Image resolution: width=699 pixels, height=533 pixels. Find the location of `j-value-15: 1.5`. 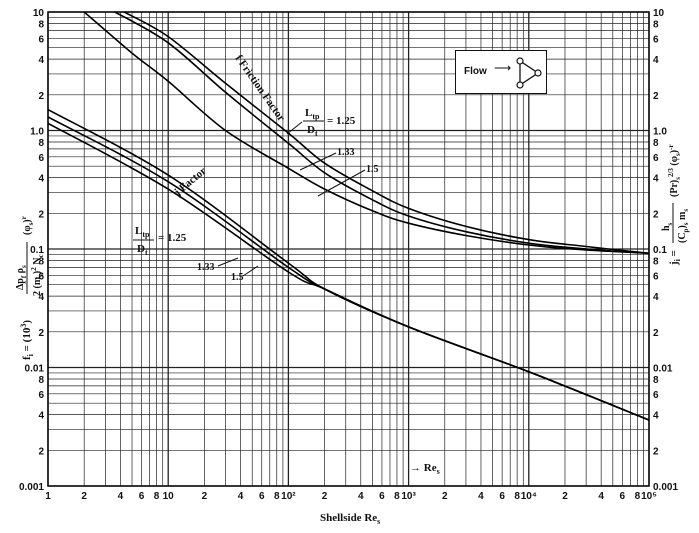

j-value-15: 1.5 is located at coordinates (237, 277).